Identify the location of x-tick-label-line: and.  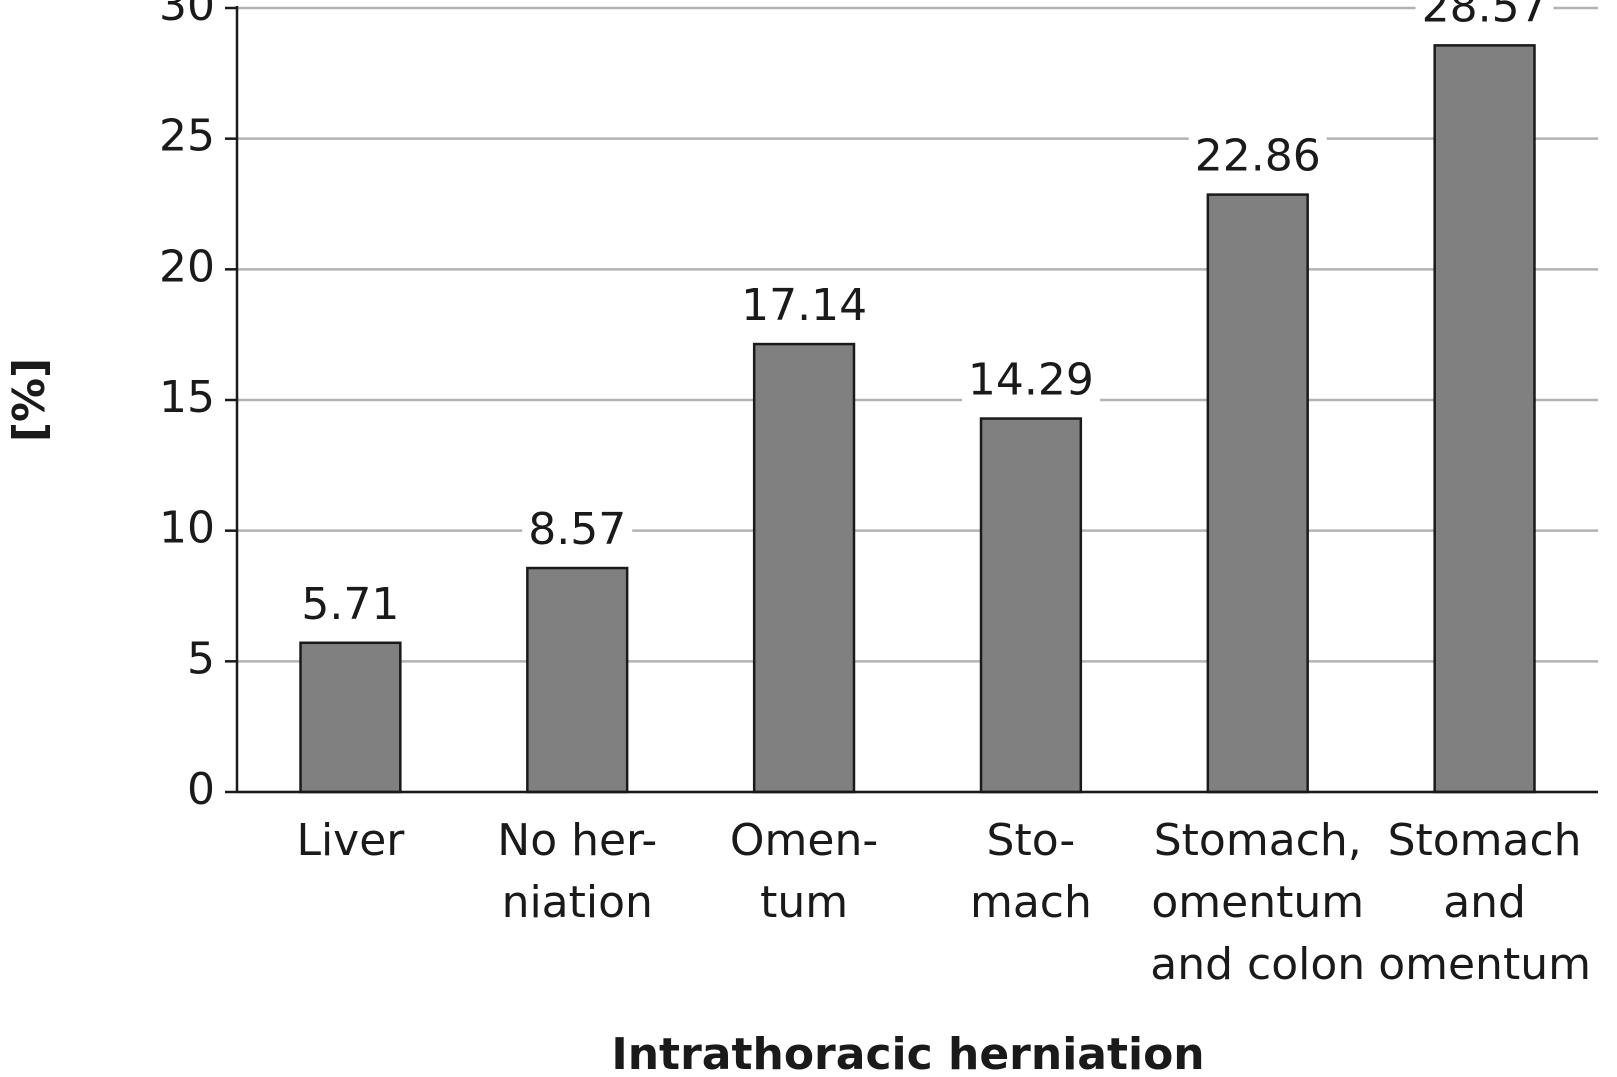
(1484, 902).